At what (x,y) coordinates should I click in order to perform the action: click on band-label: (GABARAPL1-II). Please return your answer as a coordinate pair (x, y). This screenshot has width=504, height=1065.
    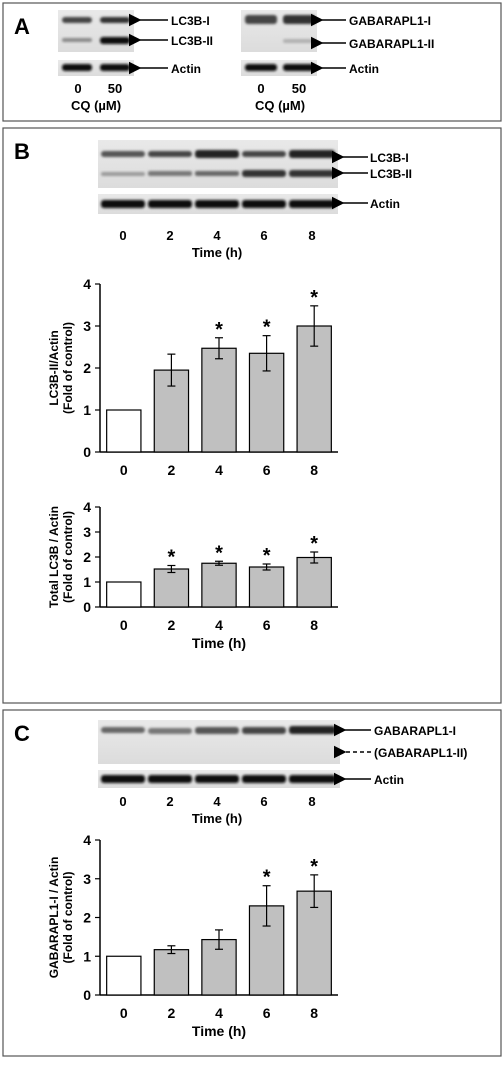
    Looking at the image, I should click on (420, 753).